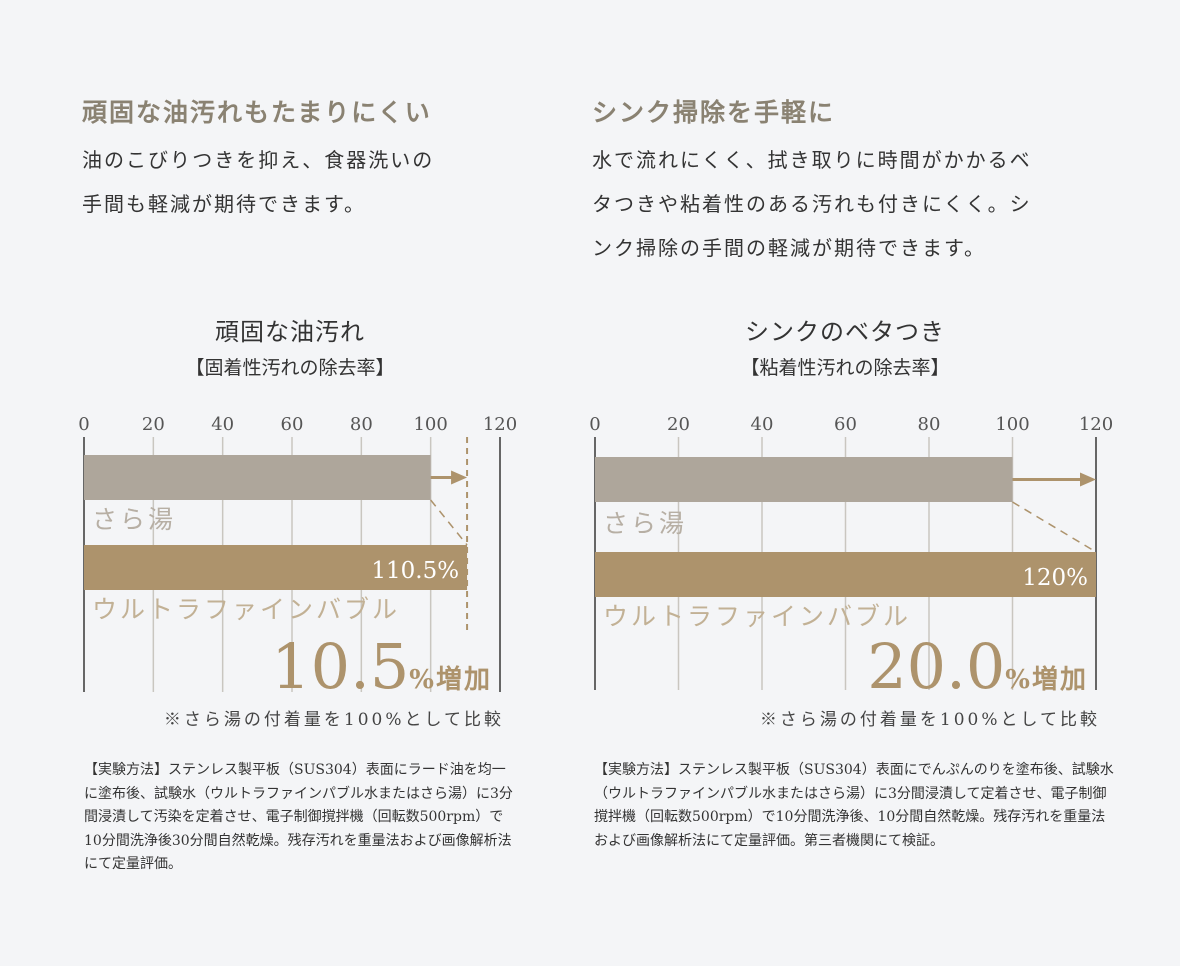  What do you see at coordinates (812, 160) in the screenshot?
I see `lead-line: 水で流れにくく、拭き取りに時間がかかるベ` at bounding box center [812, 160].